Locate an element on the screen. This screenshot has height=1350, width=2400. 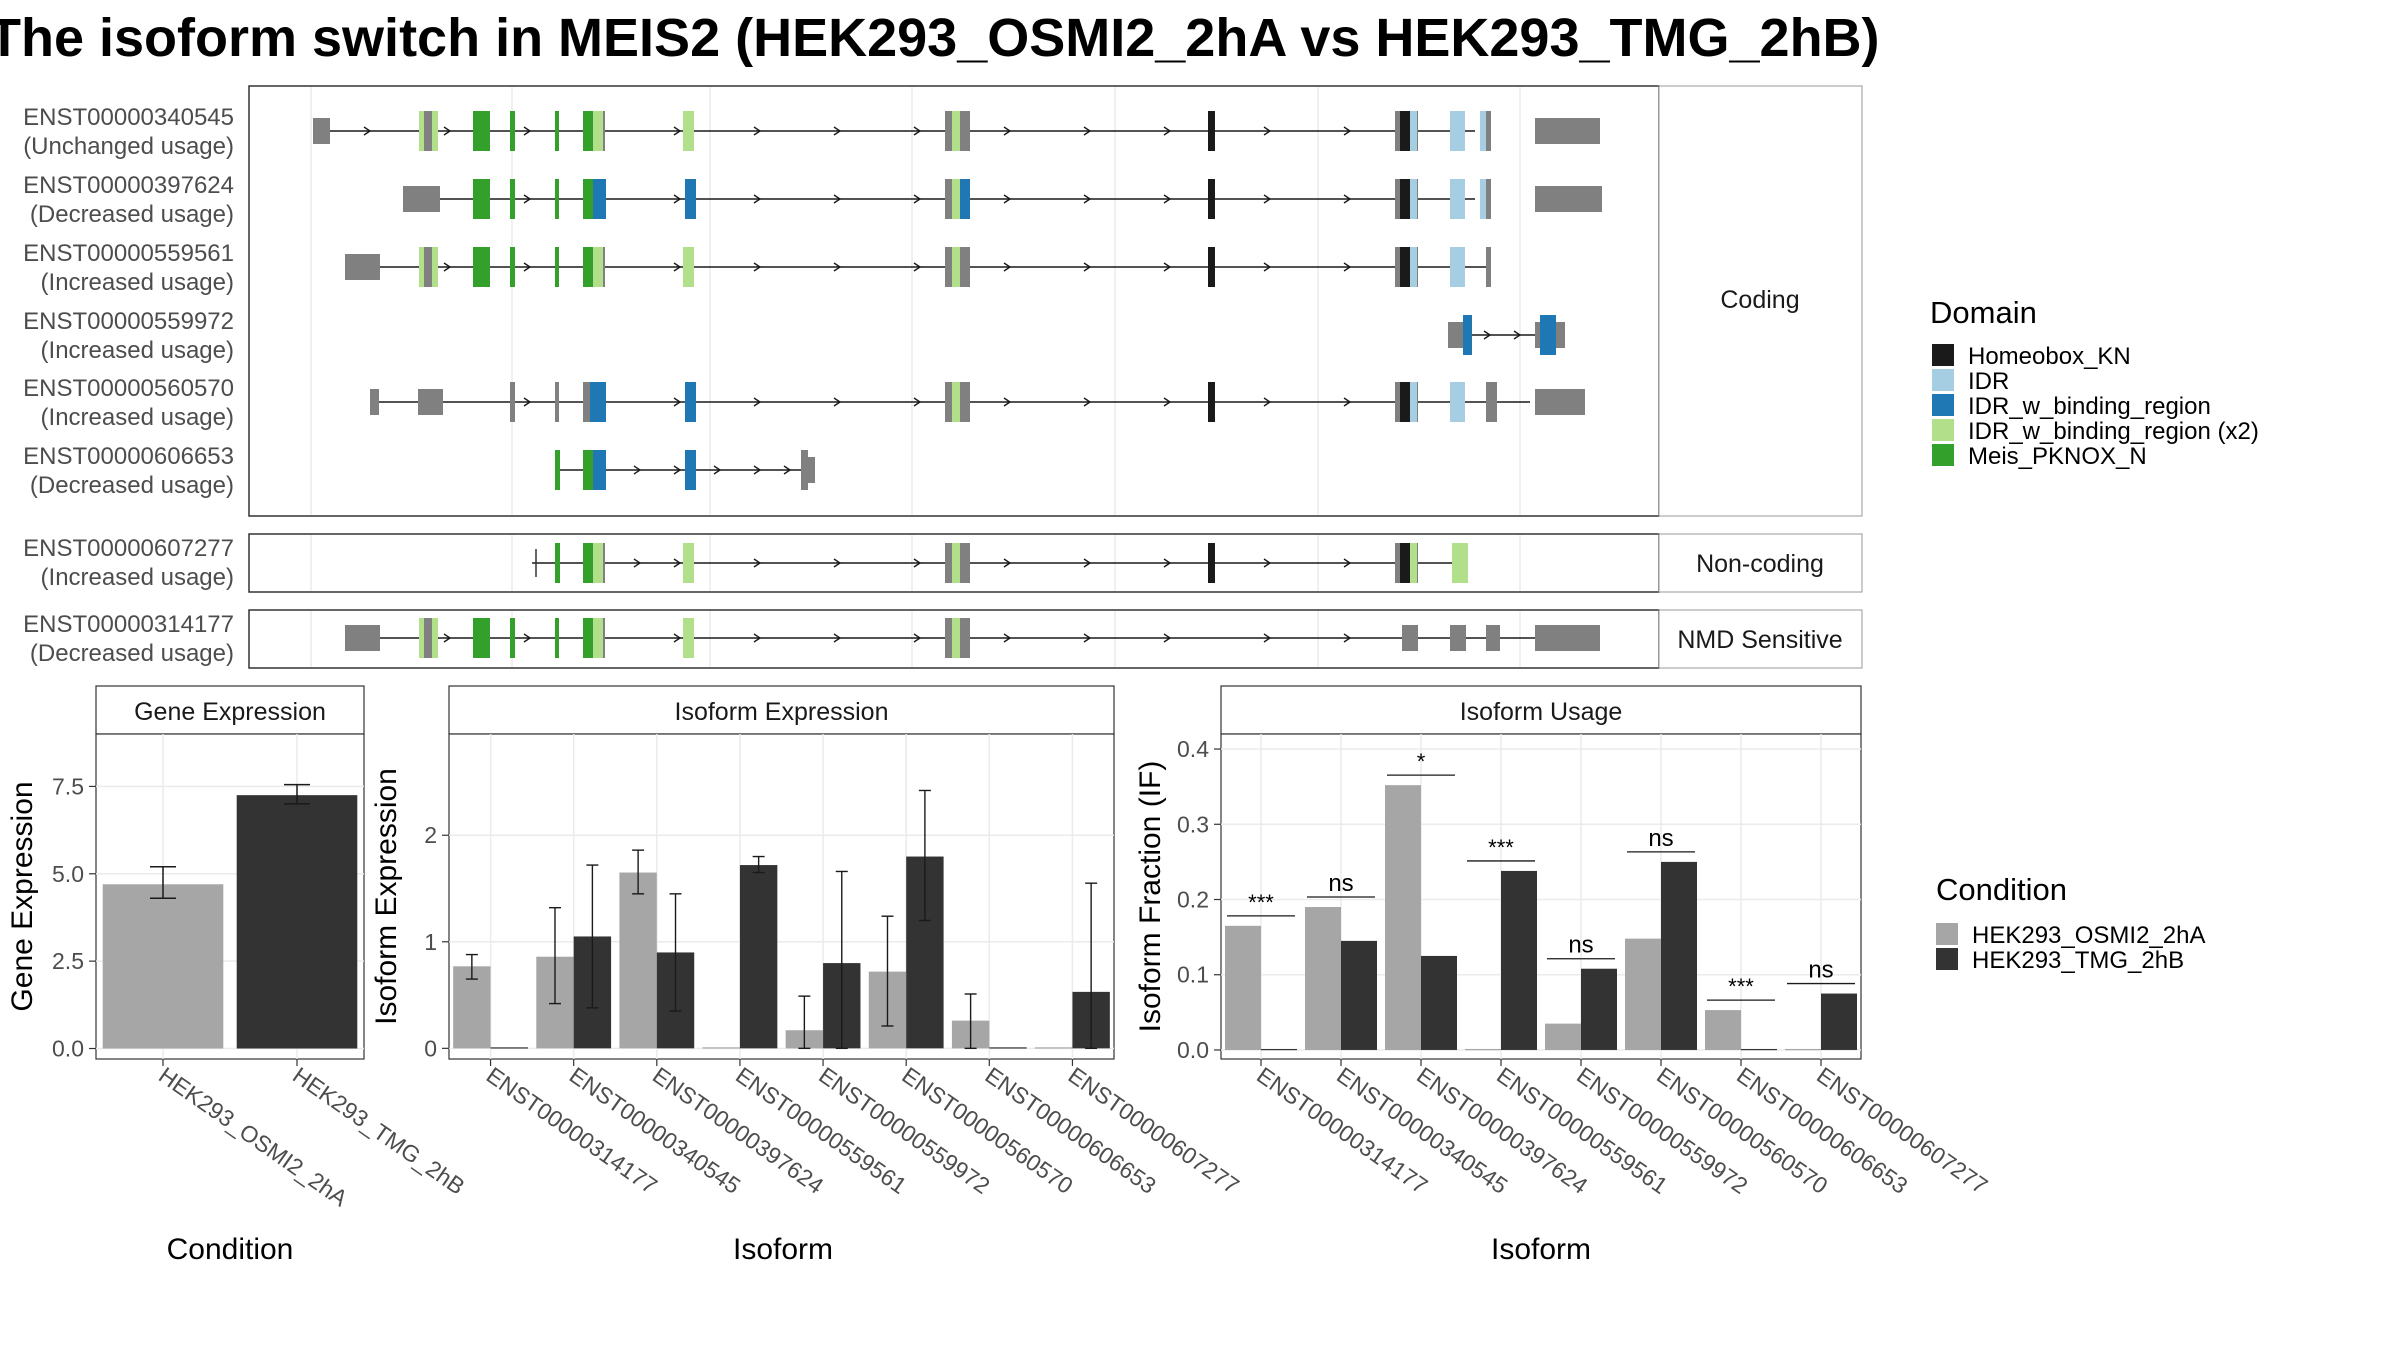
panel-title: Gene Expression is located at coordinates (230, 712).